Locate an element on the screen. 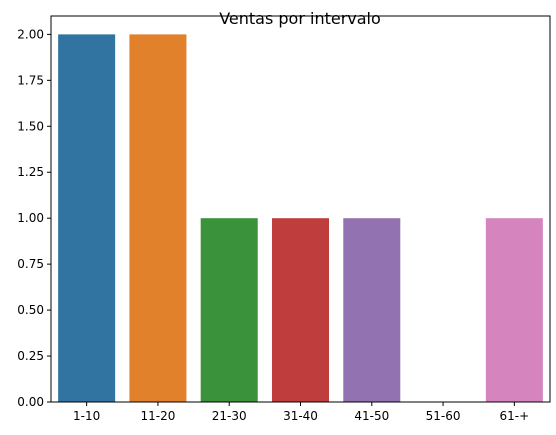 This screenshot has height=435, width=556. y-tick-label: 0.25 is located at coordinates (30, 356).